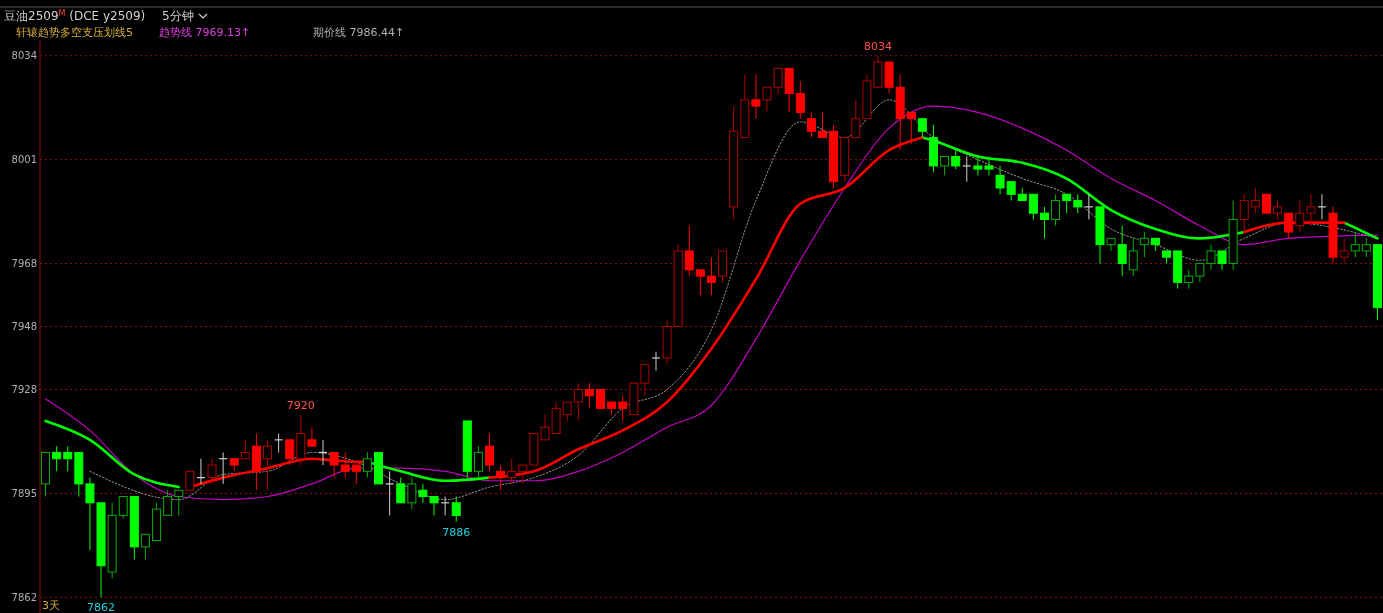 The image size is (1383, 613). I want to click on y-tick-label: 7895, so click(24, 493).